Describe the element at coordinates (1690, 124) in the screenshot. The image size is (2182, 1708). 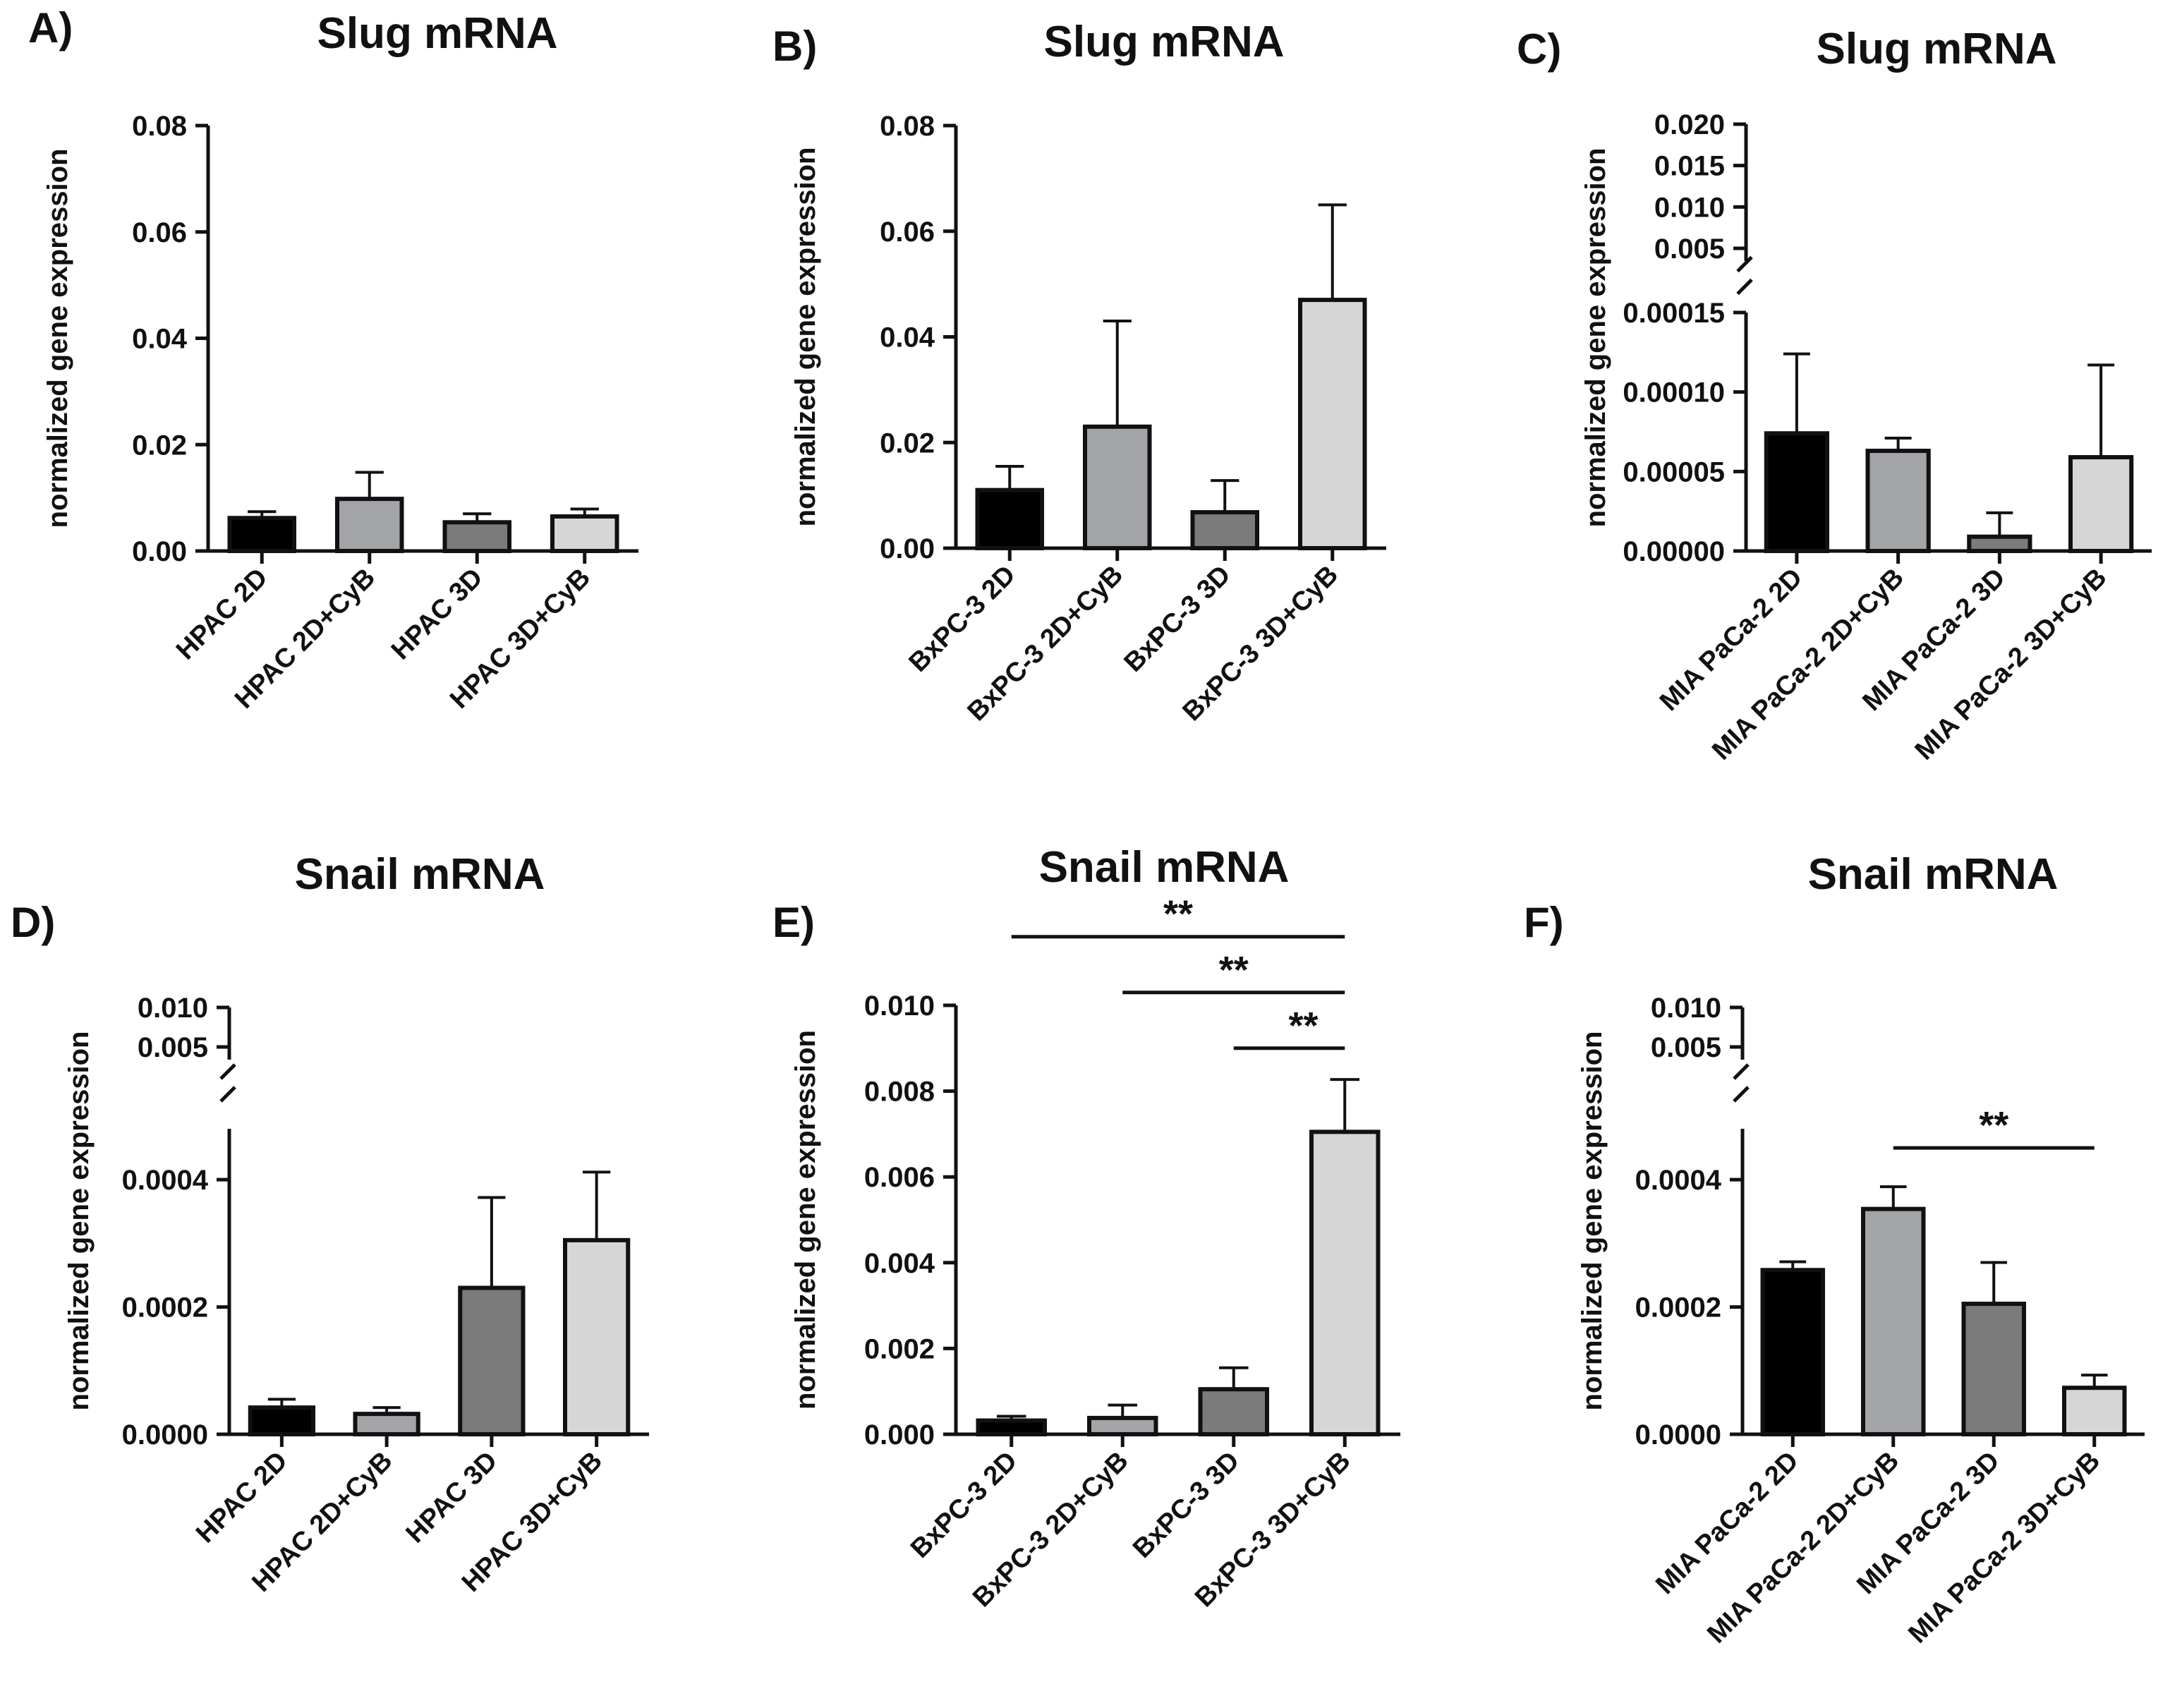
I see `y-tick-label-upper: 0.020` at that location.